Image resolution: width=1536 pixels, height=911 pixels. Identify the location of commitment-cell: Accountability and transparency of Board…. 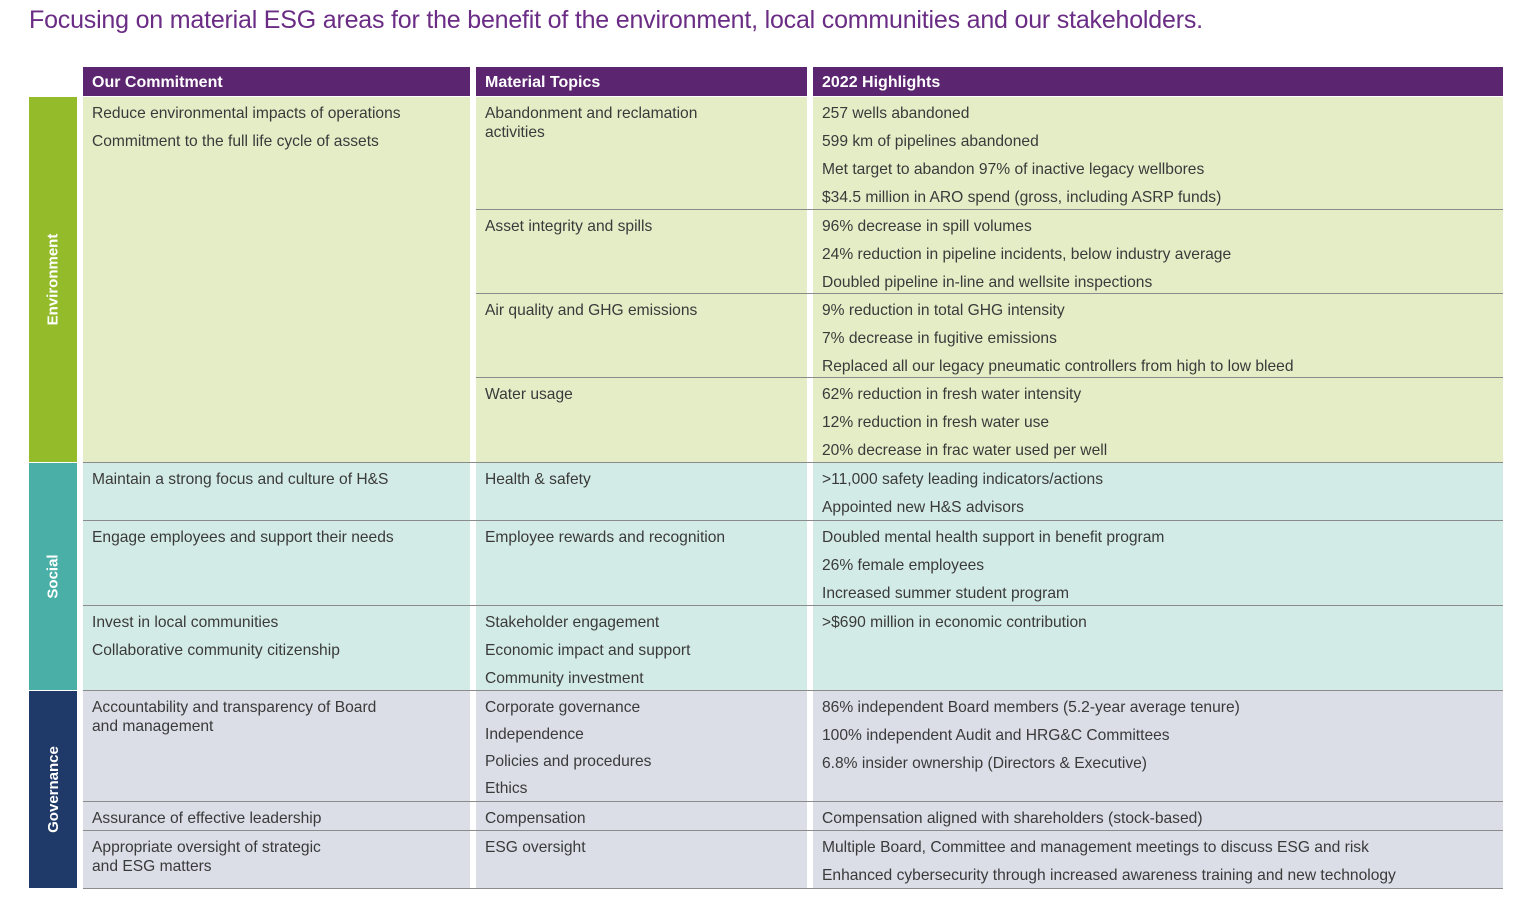
(276, 746).